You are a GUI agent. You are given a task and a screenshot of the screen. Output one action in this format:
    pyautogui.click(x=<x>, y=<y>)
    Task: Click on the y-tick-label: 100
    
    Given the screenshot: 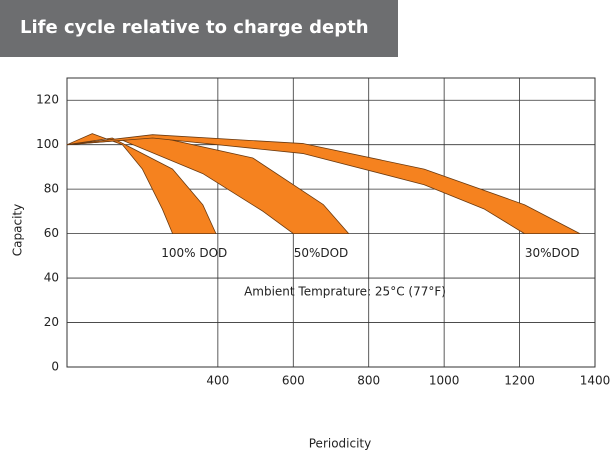 What is the action you would take?
    pyautogui.click(x=47, y=144)
    